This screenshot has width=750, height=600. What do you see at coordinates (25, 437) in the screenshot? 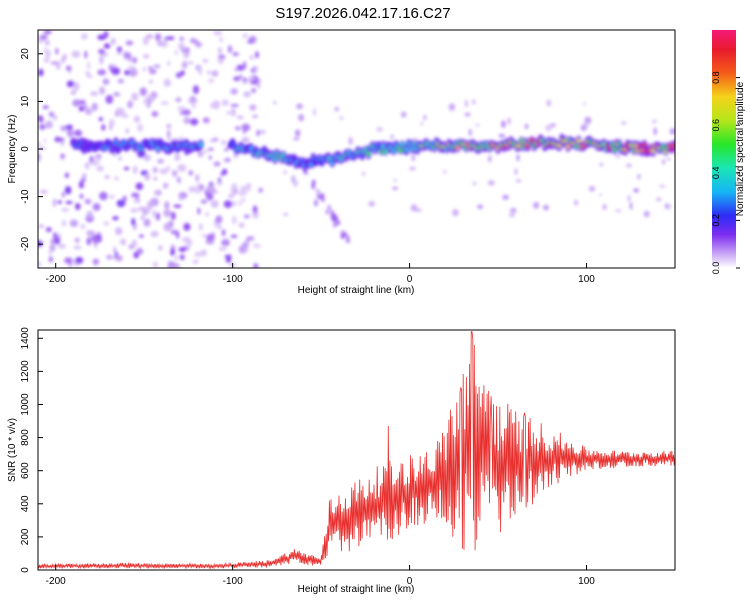
I see `snr-y-tick-label: 800` at bounding box center [25, 437].